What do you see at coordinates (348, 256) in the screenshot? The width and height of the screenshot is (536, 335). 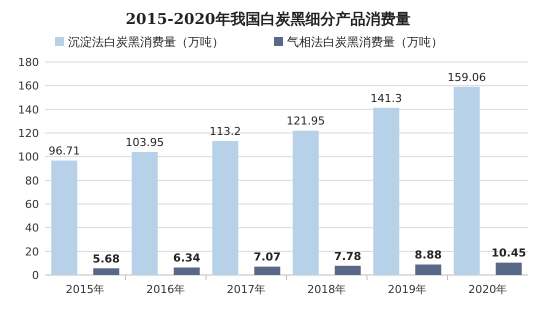 I see `data-label: 7.78` at bounding box center [348, 256].